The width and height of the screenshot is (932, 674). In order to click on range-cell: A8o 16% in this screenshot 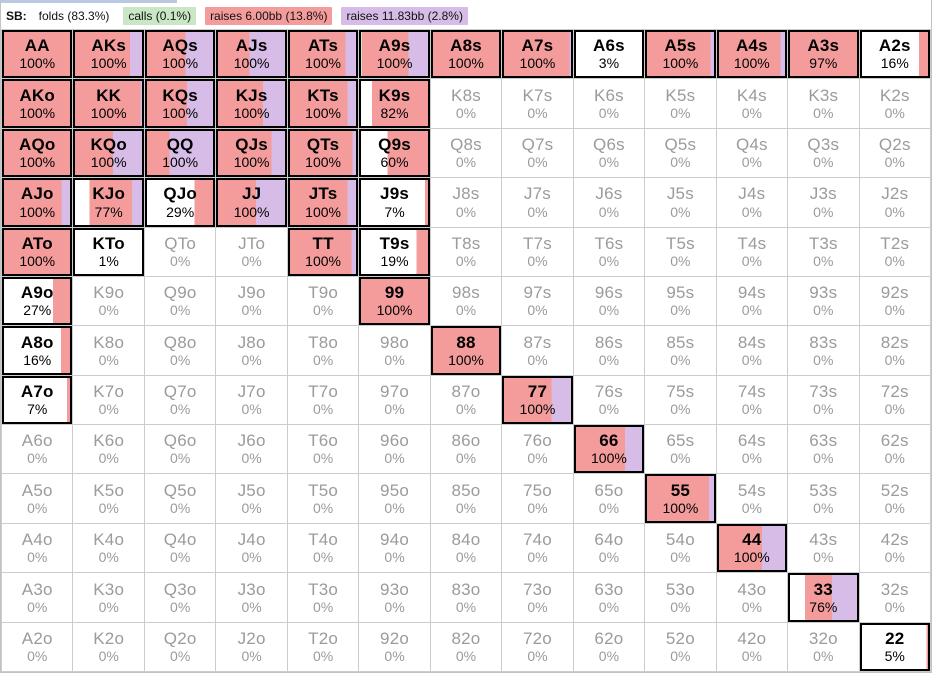, I will do `click(38, 351)`.